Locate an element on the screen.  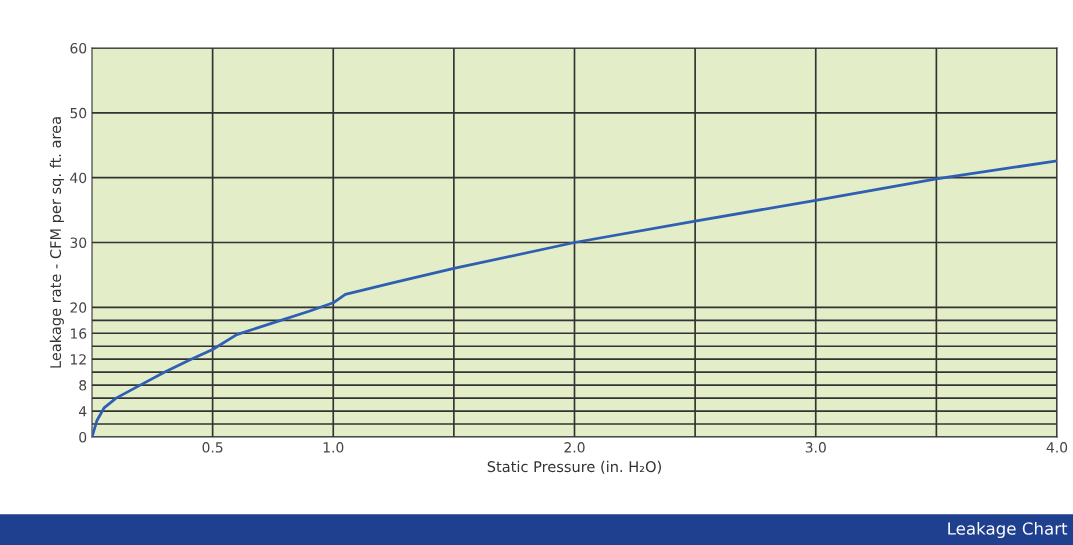
x-axis-title: Static Pressure (in. H₂O) is located at coordinates (574, 467).